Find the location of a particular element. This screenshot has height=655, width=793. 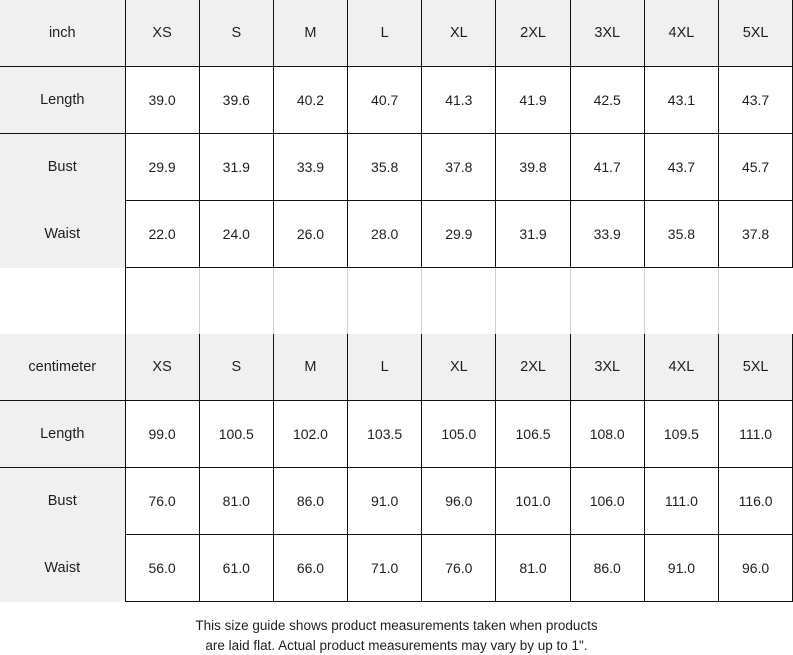

cell-bust-l: 35.8 is located at coordinates (385, 167).